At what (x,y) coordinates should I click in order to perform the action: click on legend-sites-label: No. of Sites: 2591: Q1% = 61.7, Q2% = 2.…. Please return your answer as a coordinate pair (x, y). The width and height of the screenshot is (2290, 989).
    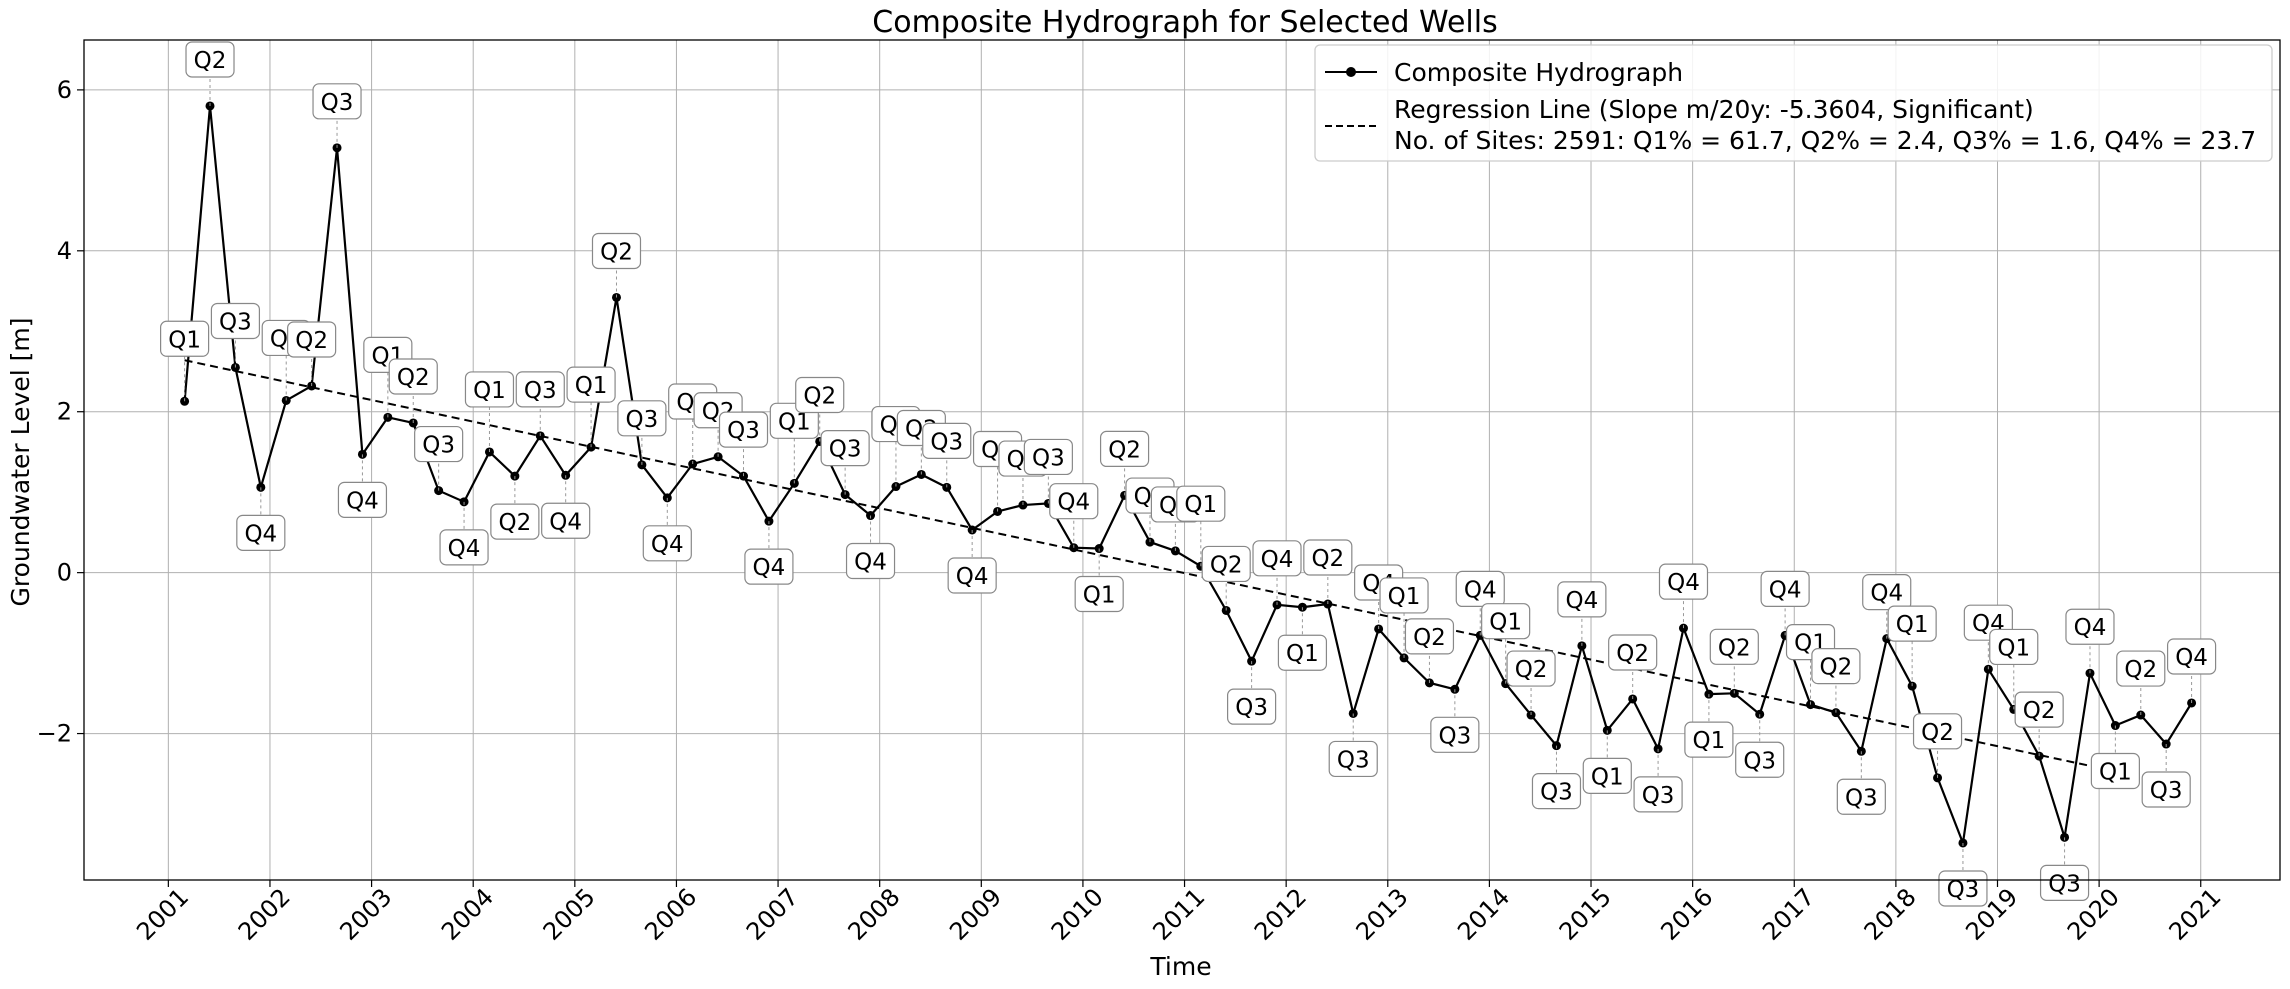
    Looking at the image, I should click on (1825, 140).